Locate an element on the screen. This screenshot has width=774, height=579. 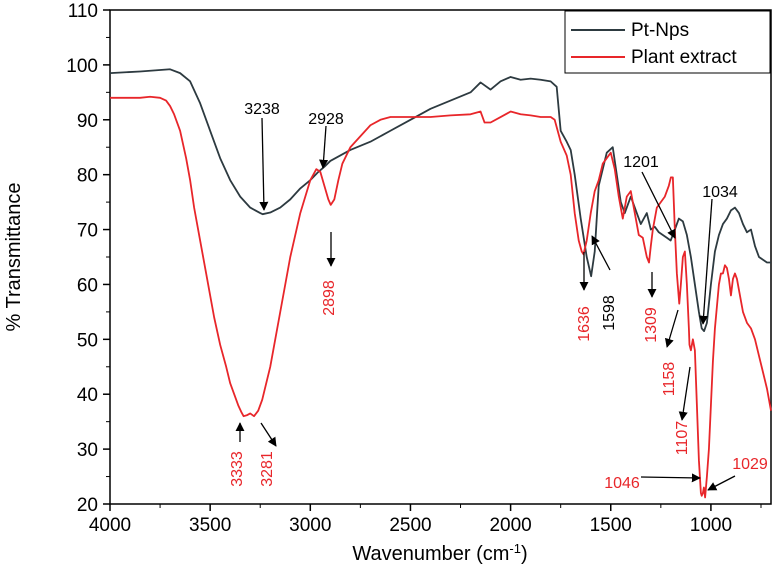
annotation-label: 1107 is located at coordinates (682, 438).